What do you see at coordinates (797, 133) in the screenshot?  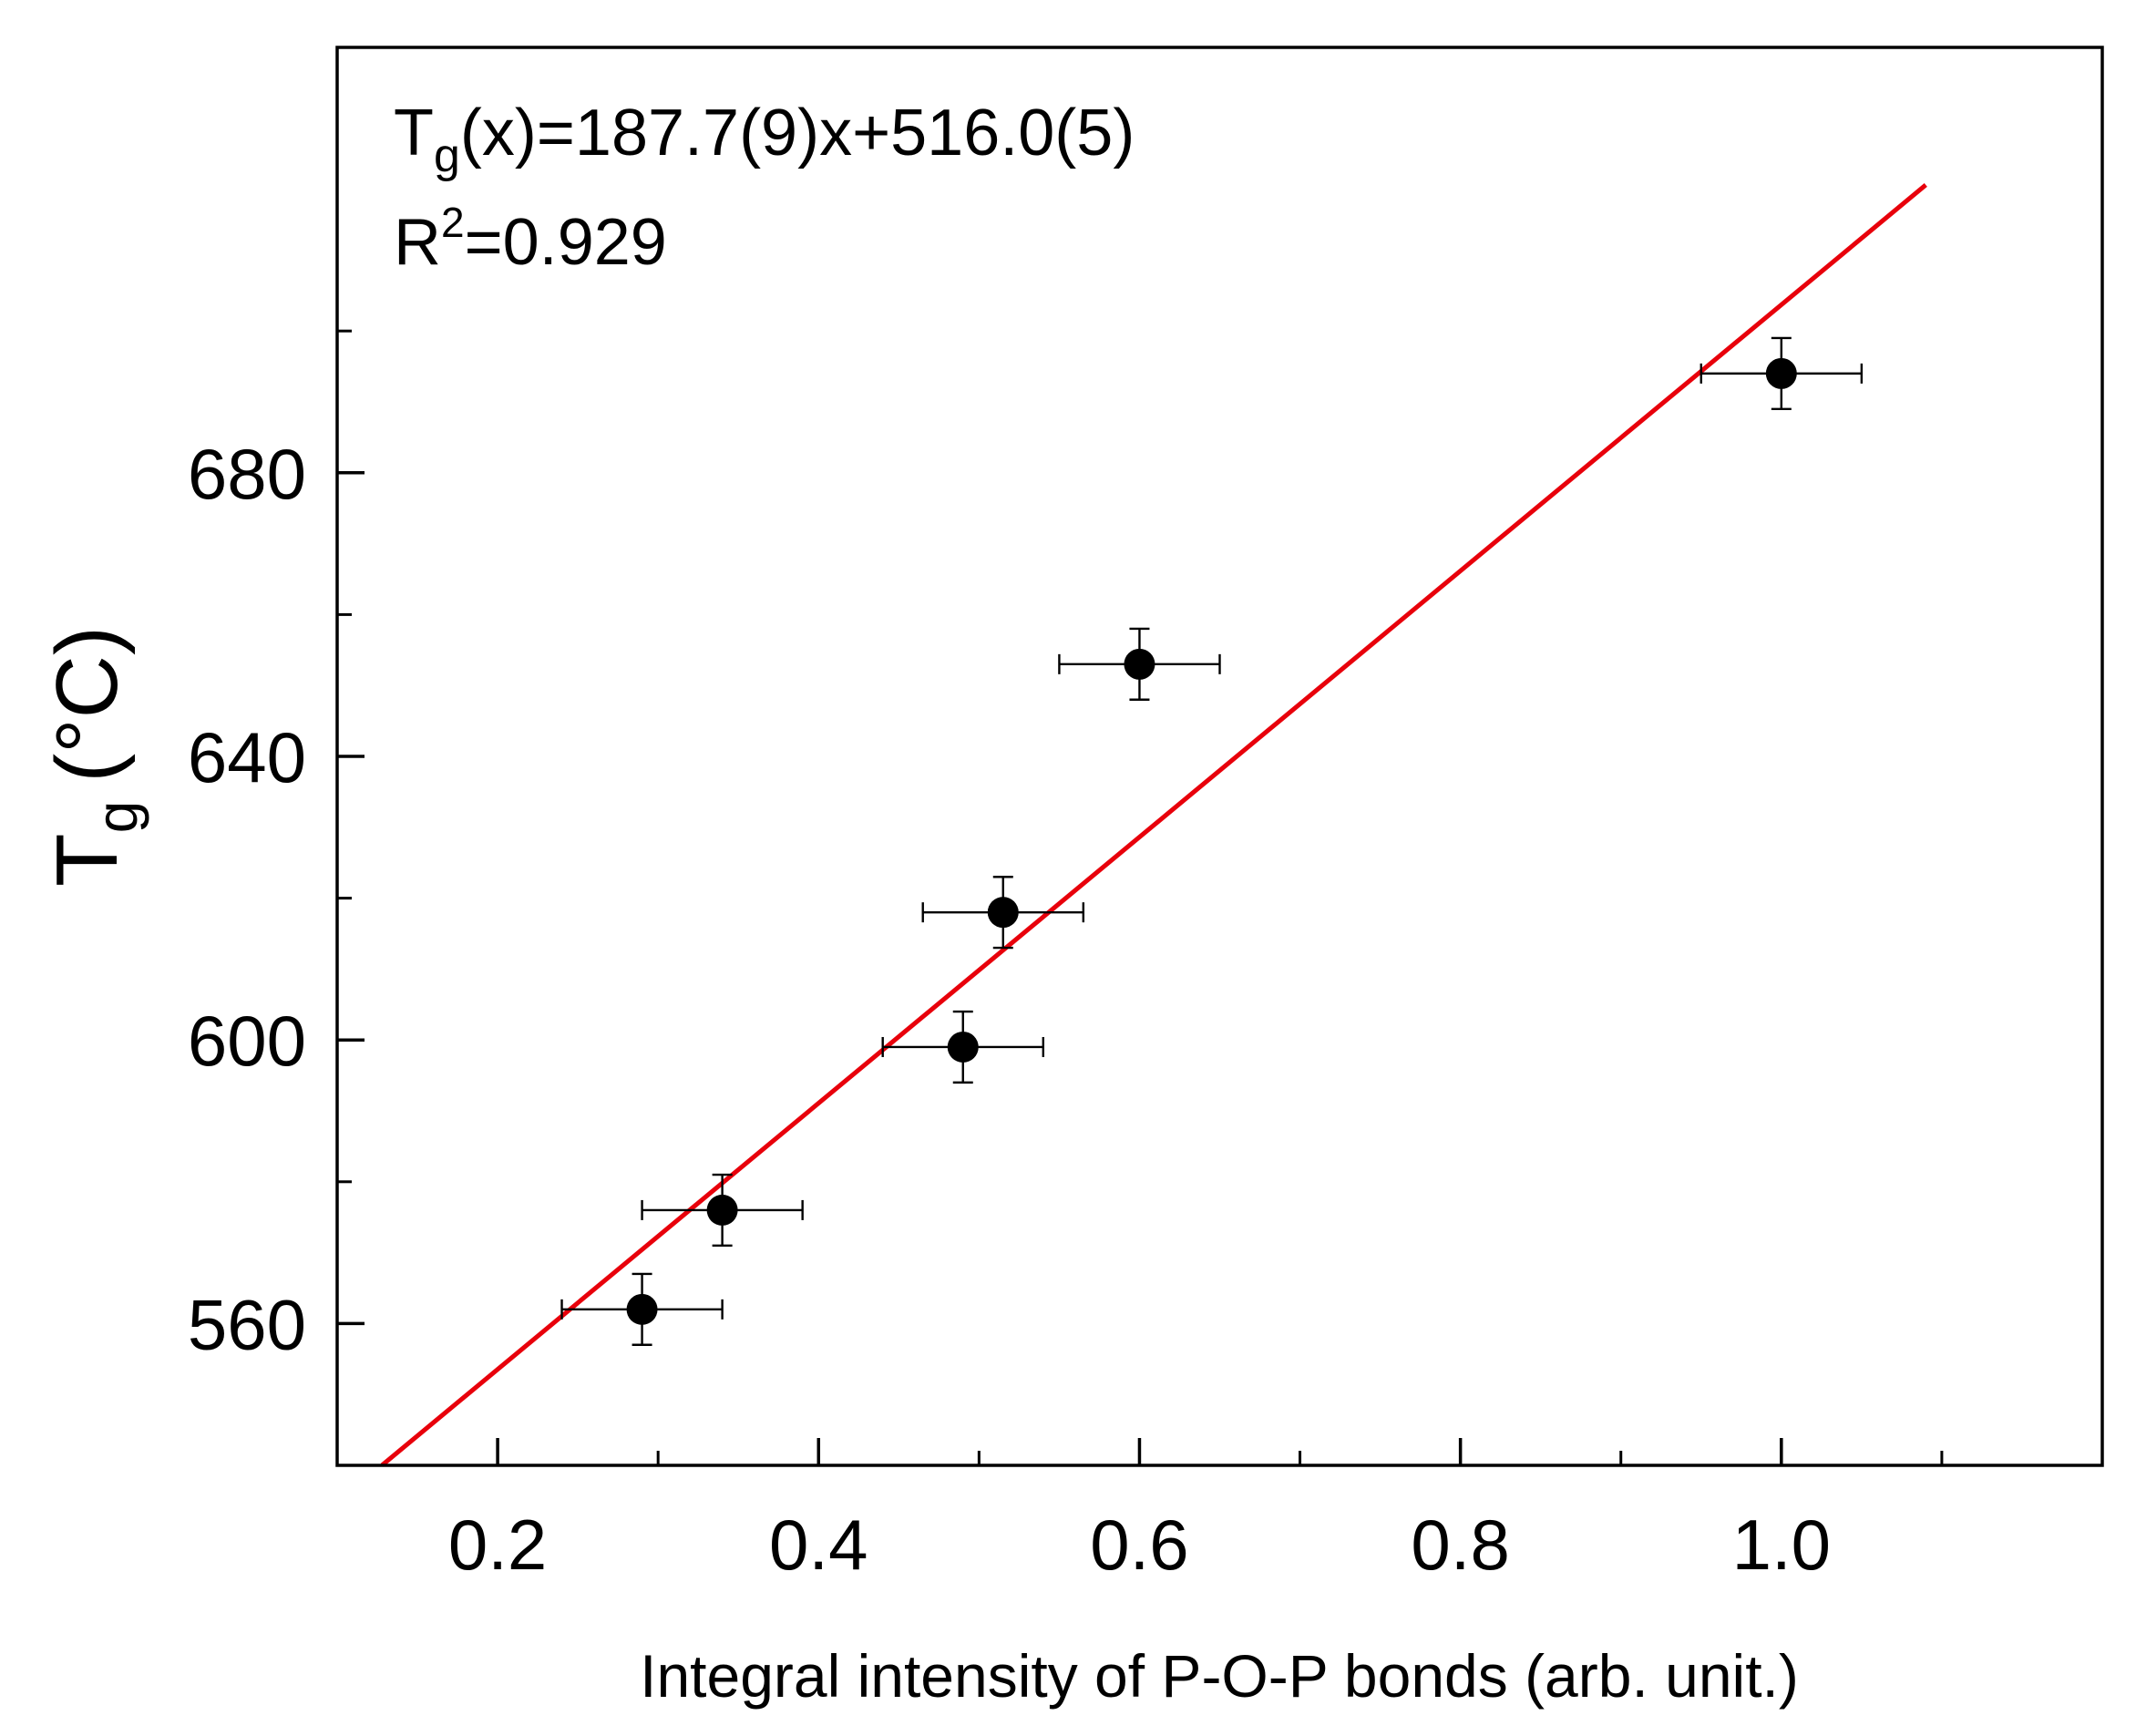 I see `fit-equation-rest: (x)=187.7(9)x+516.0(5)` at bounding box center [797, 133].